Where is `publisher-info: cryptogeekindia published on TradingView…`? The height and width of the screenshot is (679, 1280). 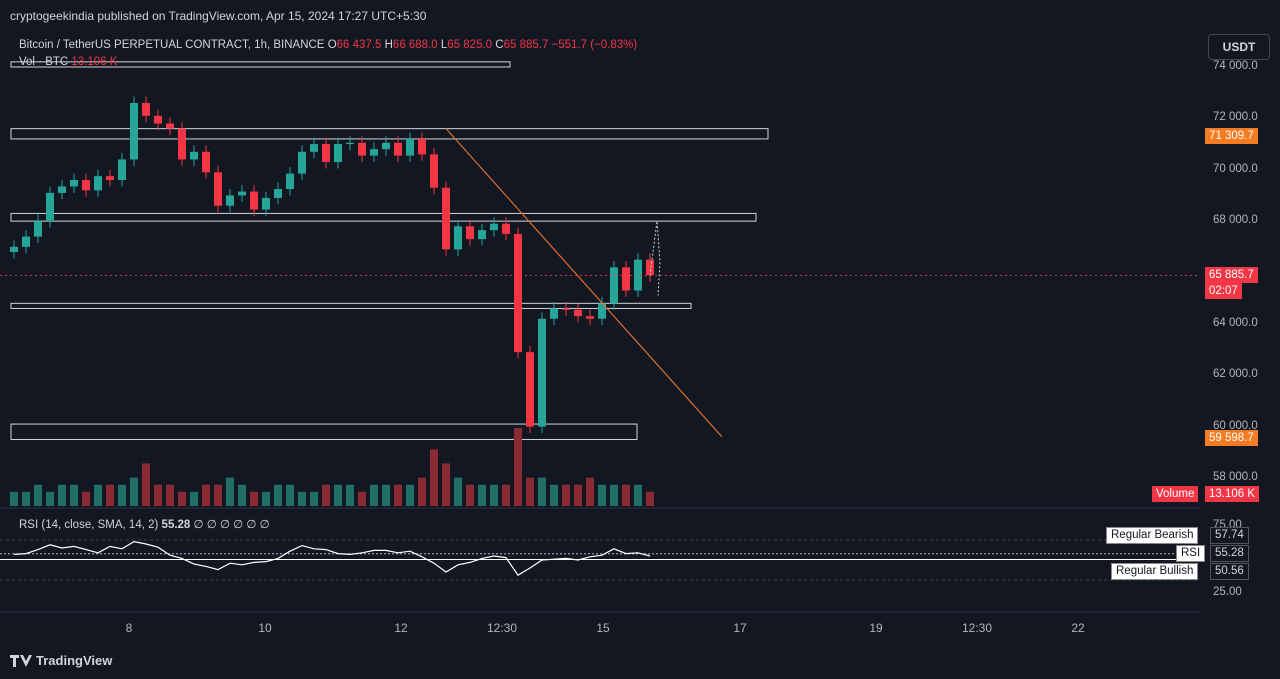
publisher-info: cryptogeekindia published on TradingView… is located at coordinates (218, 16).